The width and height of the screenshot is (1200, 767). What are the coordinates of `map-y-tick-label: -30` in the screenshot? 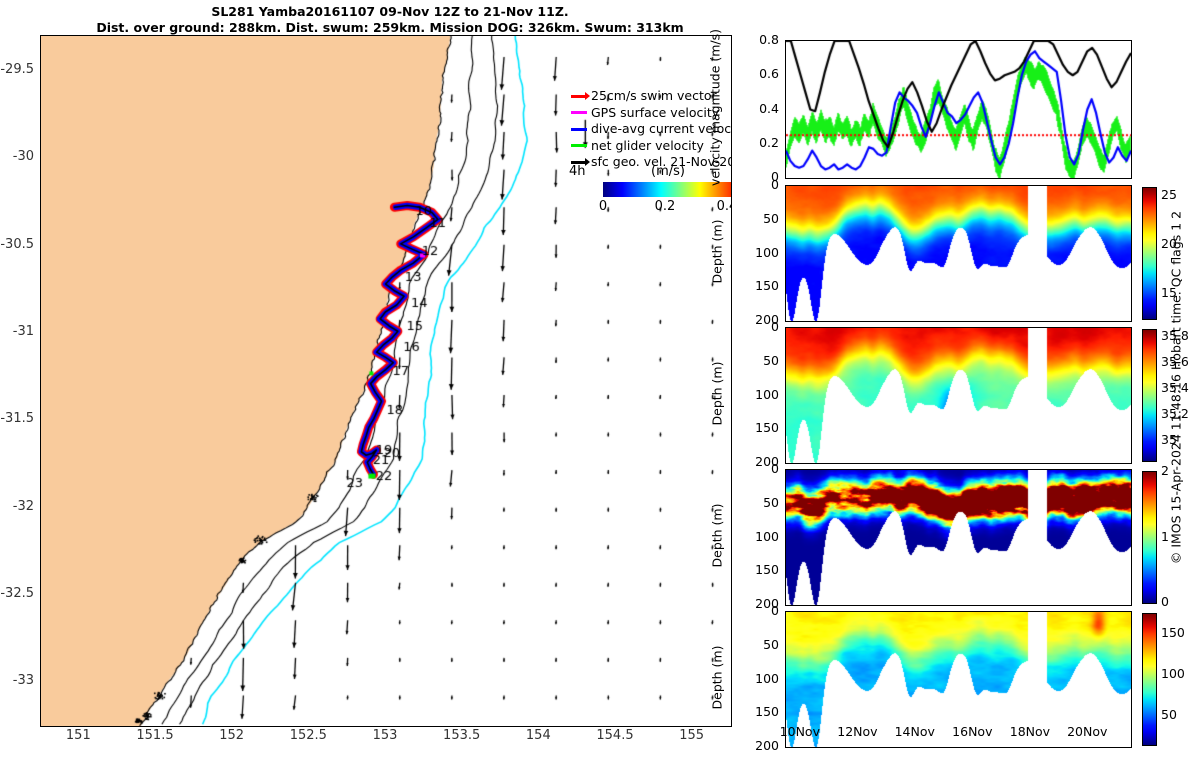 It's located at (23, 157).